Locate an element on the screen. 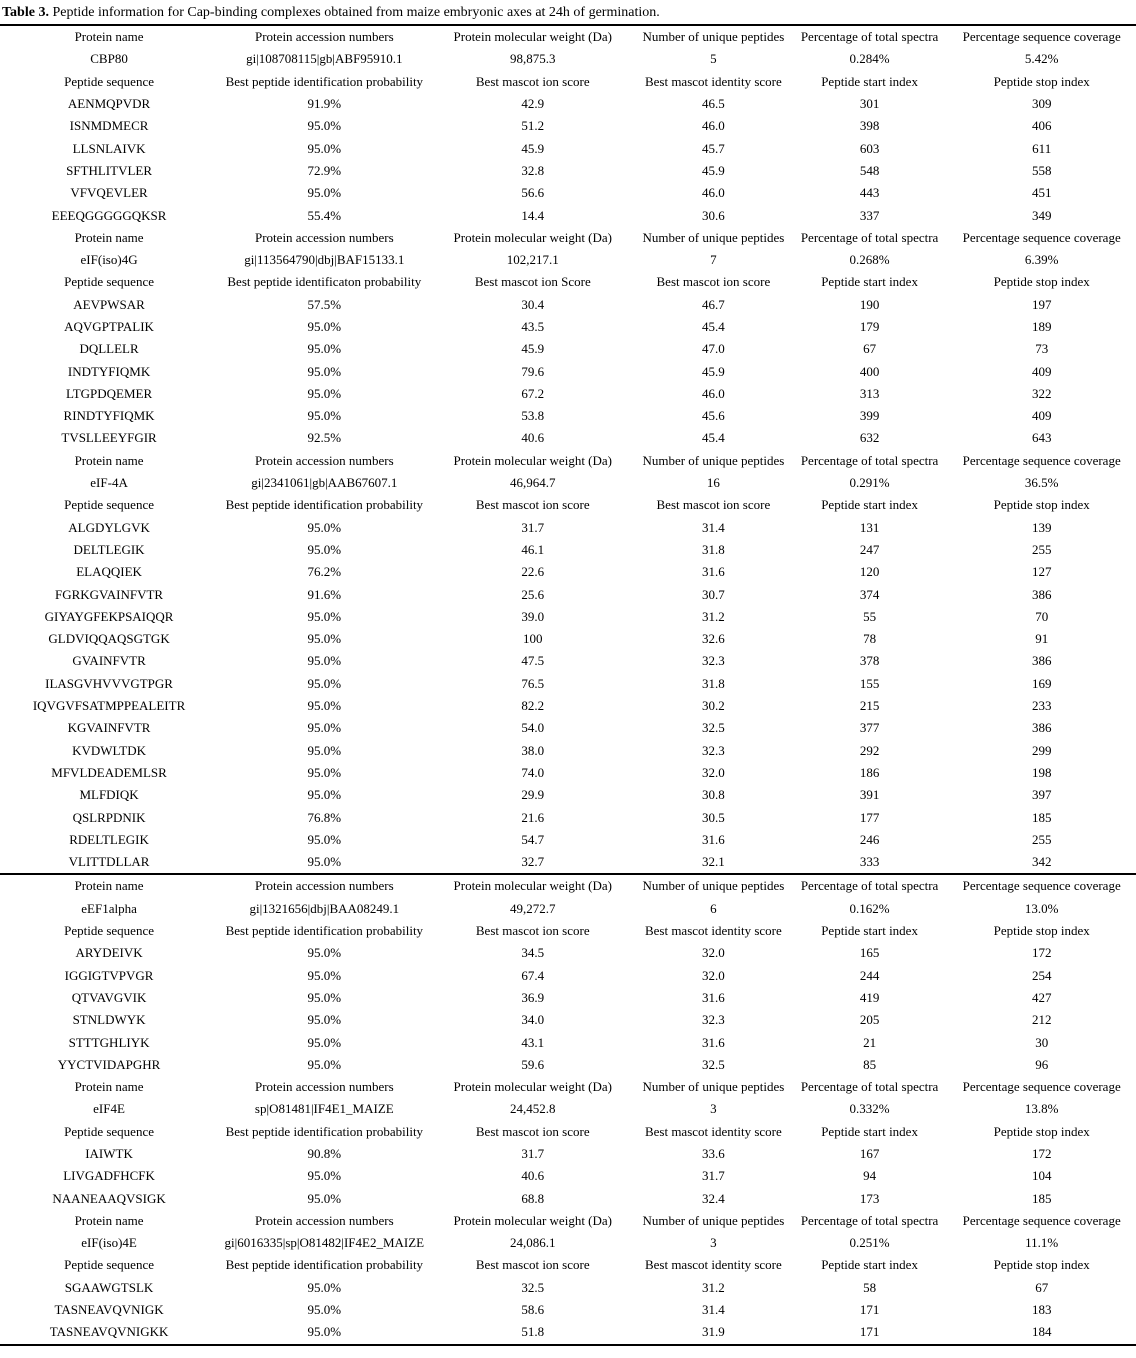  peptide-value-cell: 398 is located at coordinates (869, 126).